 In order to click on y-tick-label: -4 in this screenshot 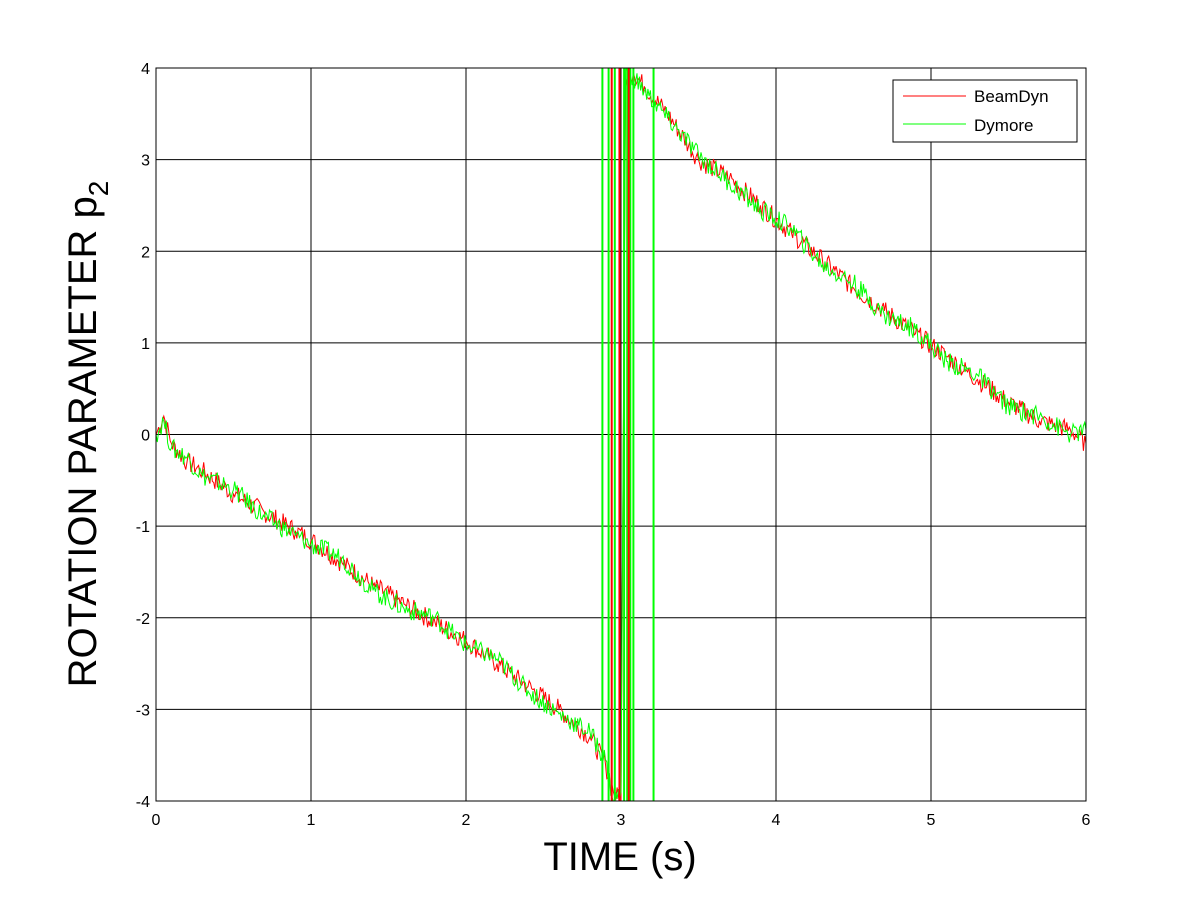, I will do `click(143, 802)`.